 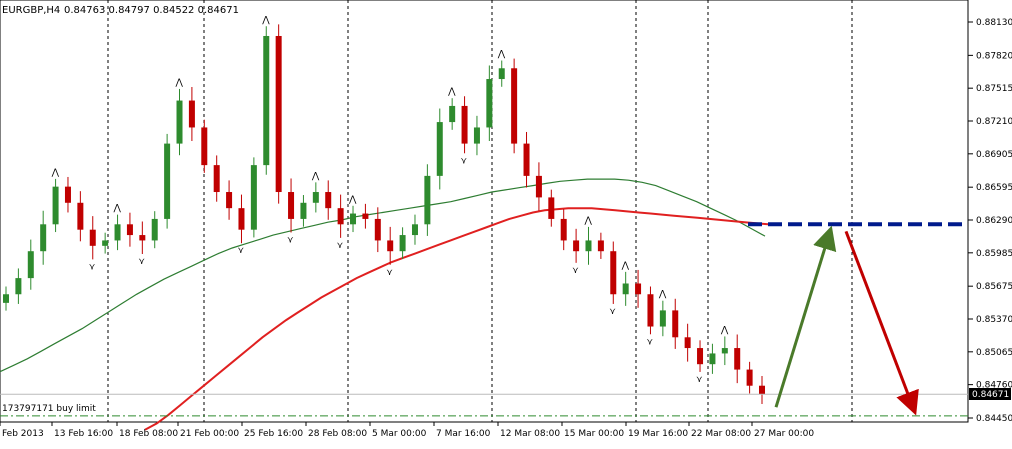 I want to click on y-tick-label: 0.86595, so click(x=994, y=188).